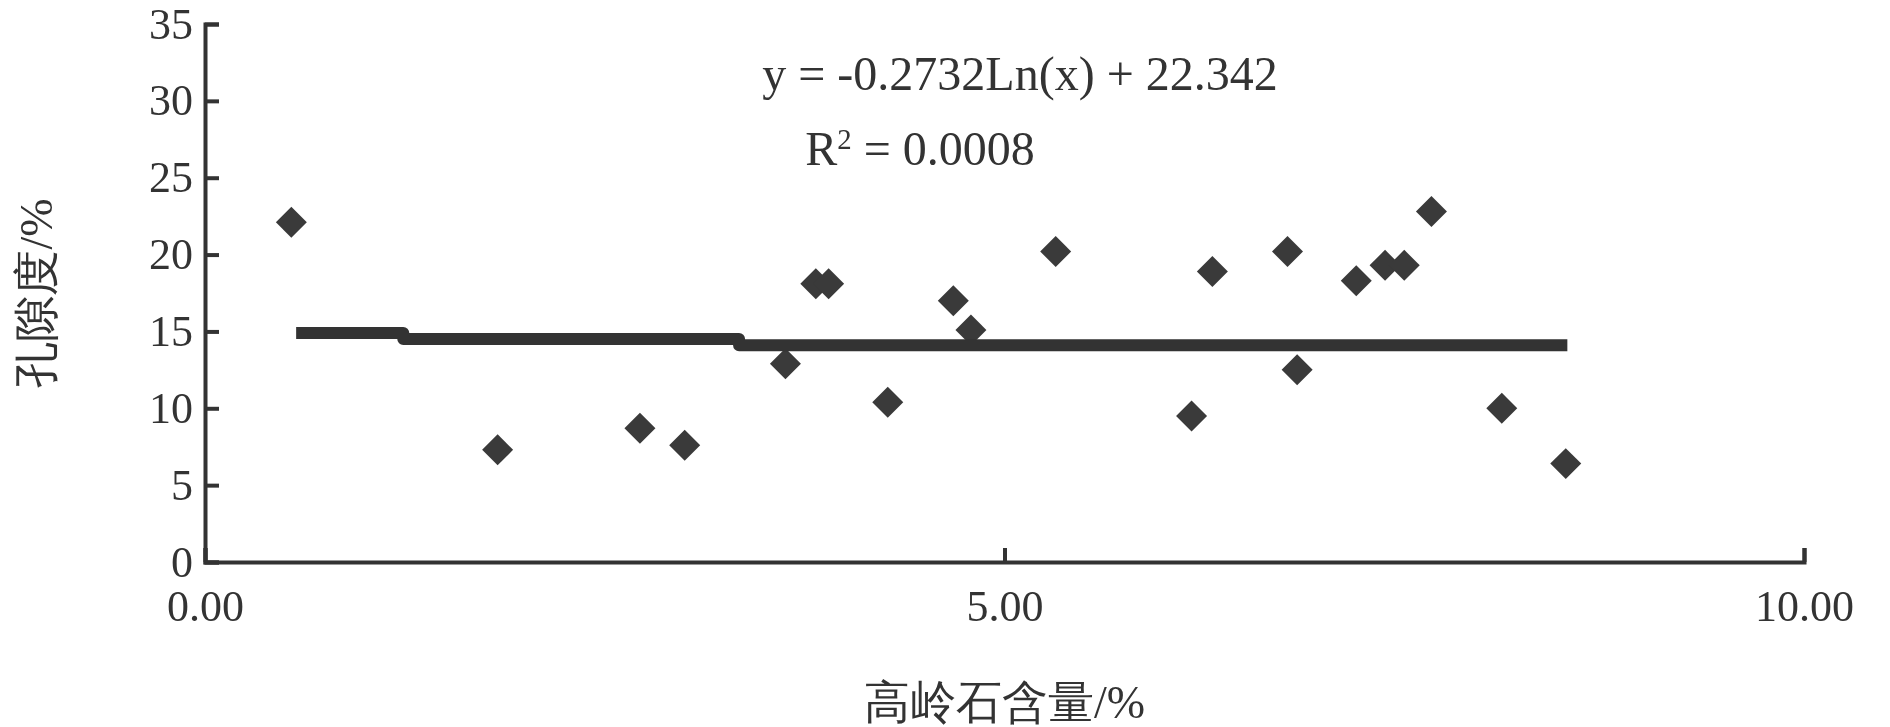  Describe the element at coordinates (36, 293) in the screenshot. I see `y-axis-title: 孔隙度/%` at that location.